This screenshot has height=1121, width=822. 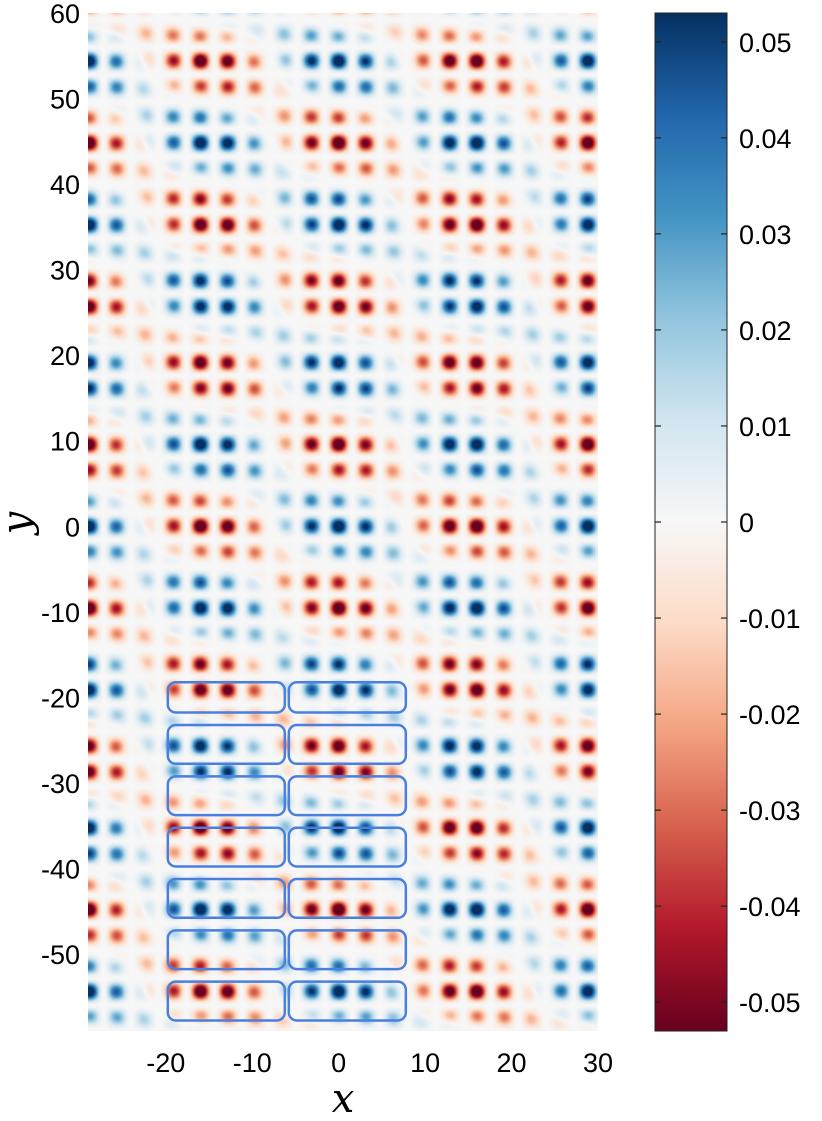 What do you see at coordinates (598, 1063) in the screenshot?
I see `x-tick-label: 30` at bounding box center [598, 1063].